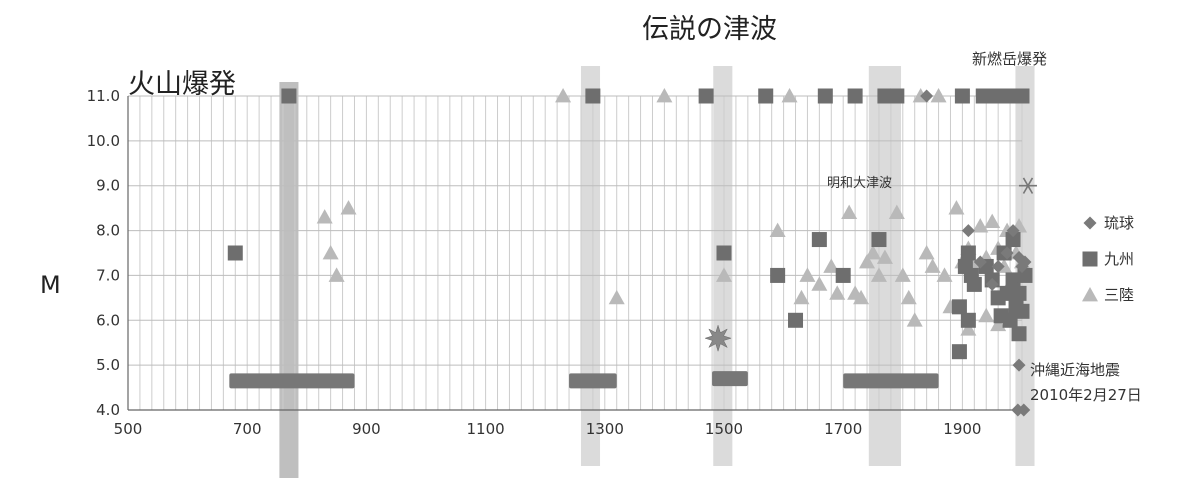  Describe the element at coordinates (247, 429) in the screenshot. I see `x-tick-label: 700` at that location.